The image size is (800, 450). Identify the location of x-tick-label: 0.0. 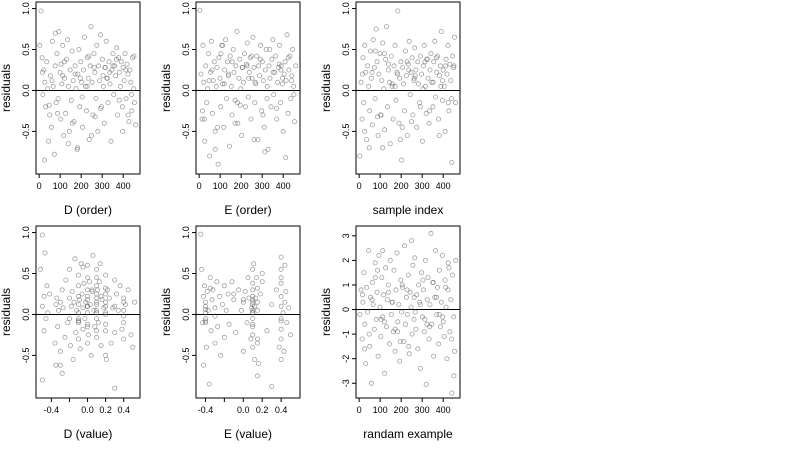
(243, 410).